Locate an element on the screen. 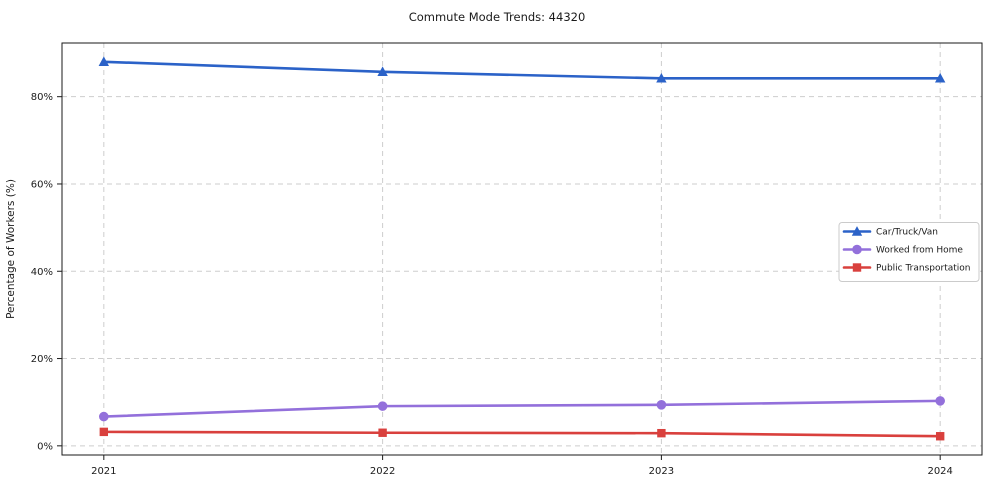 This screenshot has height=490, width=990. x-tick-label: 2023 is located at coordinates (661, 471).